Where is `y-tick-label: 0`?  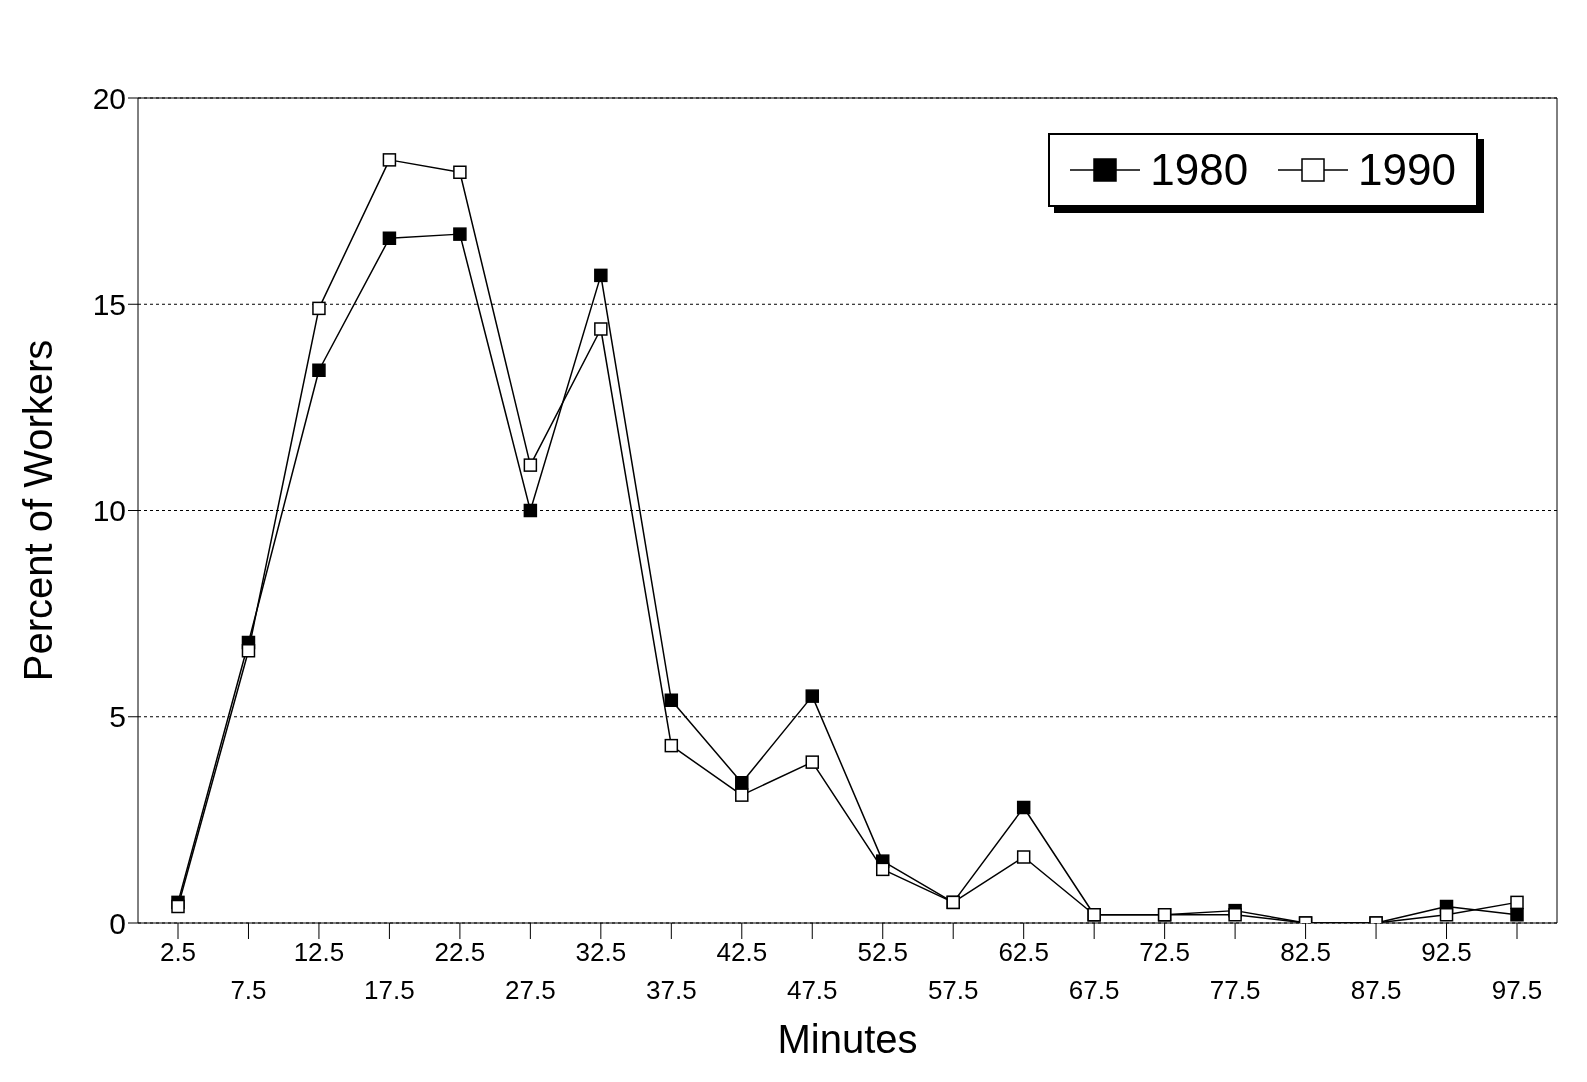
y-tick-label: 0 is located at coordinates (117, 923).